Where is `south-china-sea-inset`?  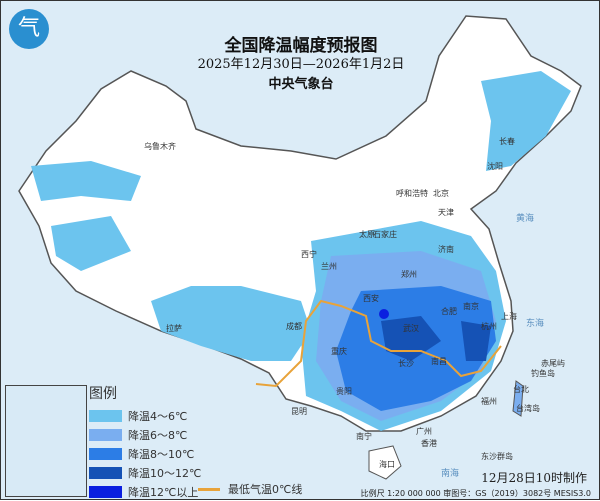
south-china-sea-inset is located at coordinates (46, 441).